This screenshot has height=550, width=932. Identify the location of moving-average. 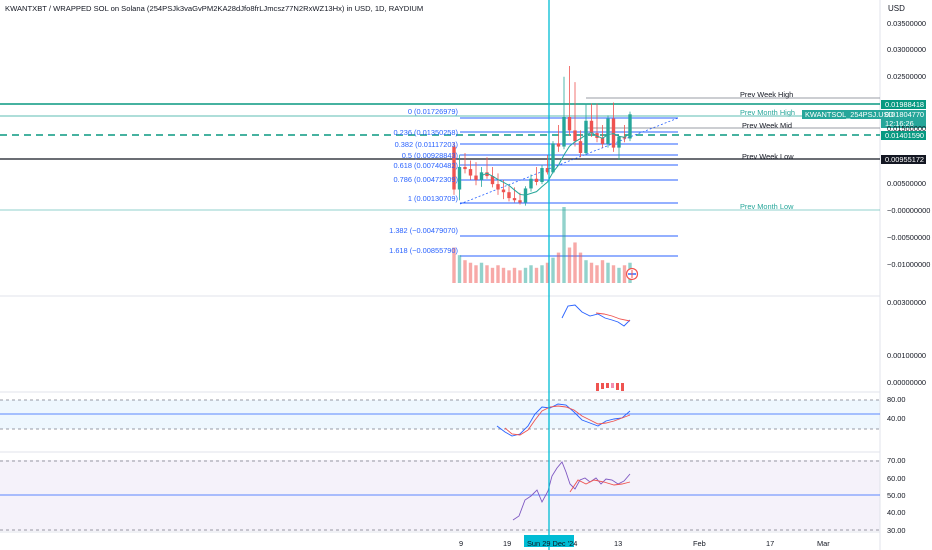
(556, 164).